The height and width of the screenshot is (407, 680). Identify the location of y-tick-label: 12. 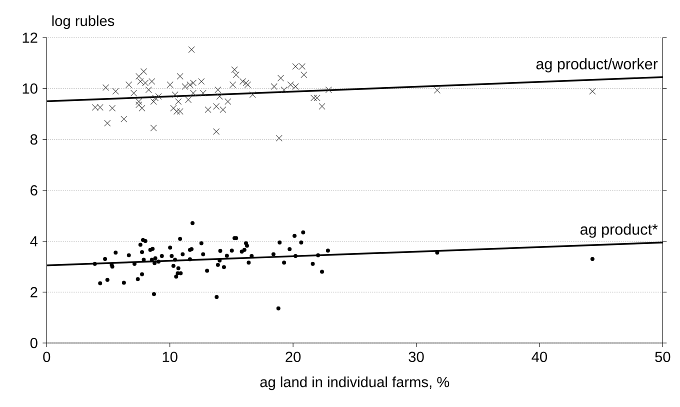
(30, 37).